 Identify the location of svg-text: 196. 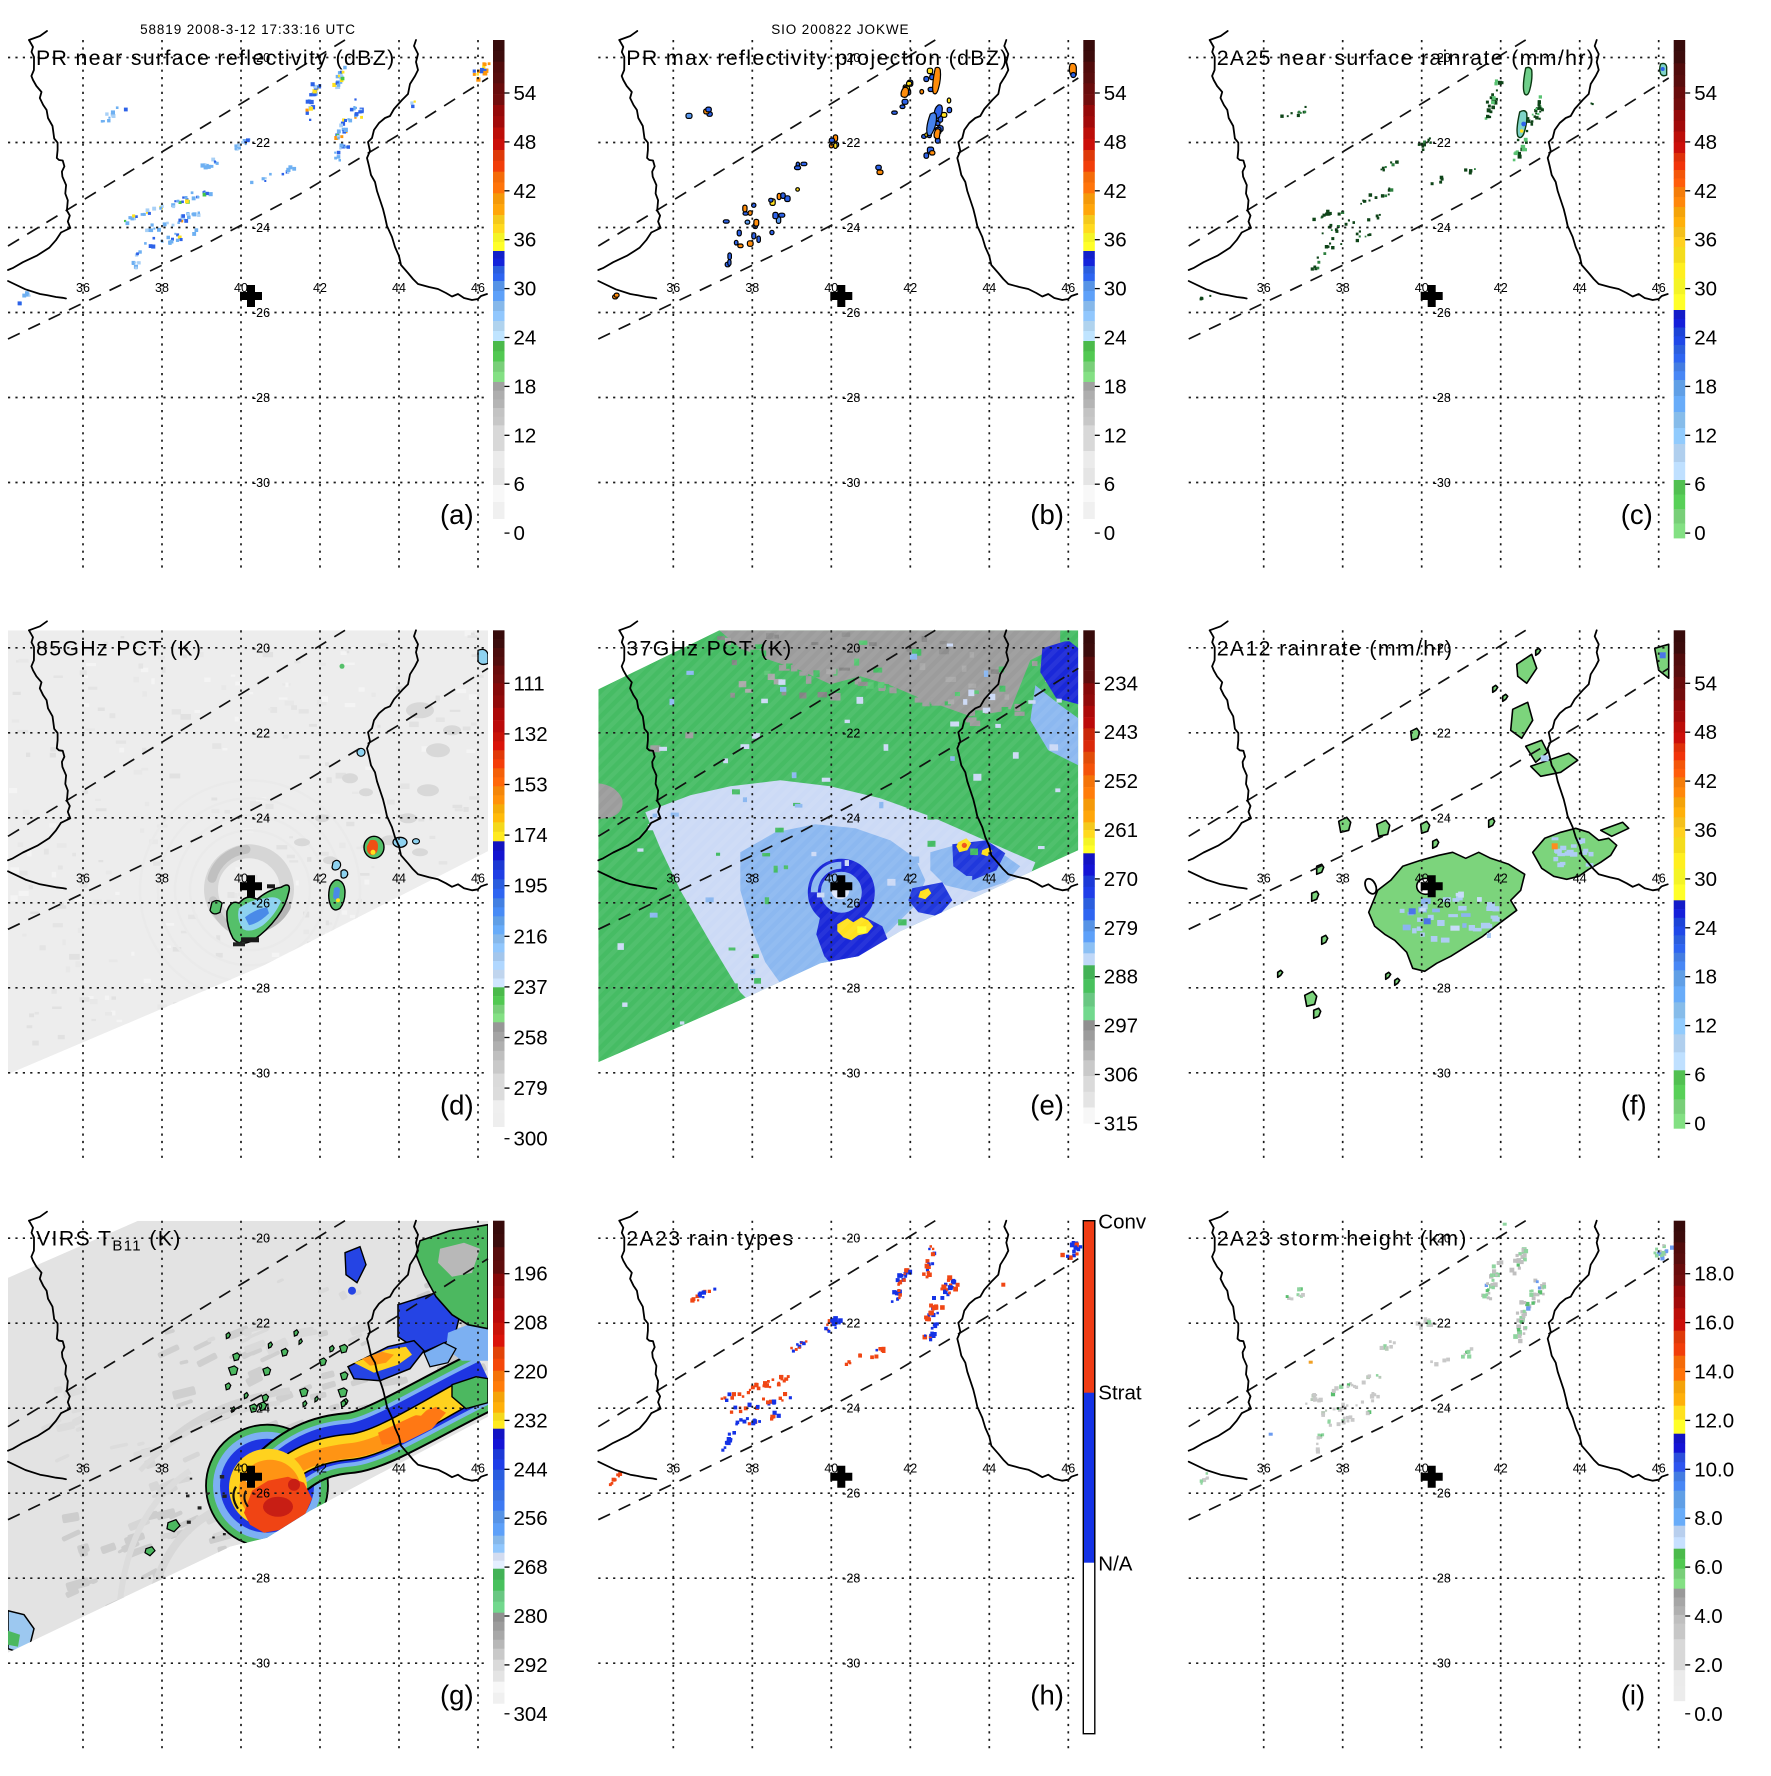
(531, 1274).